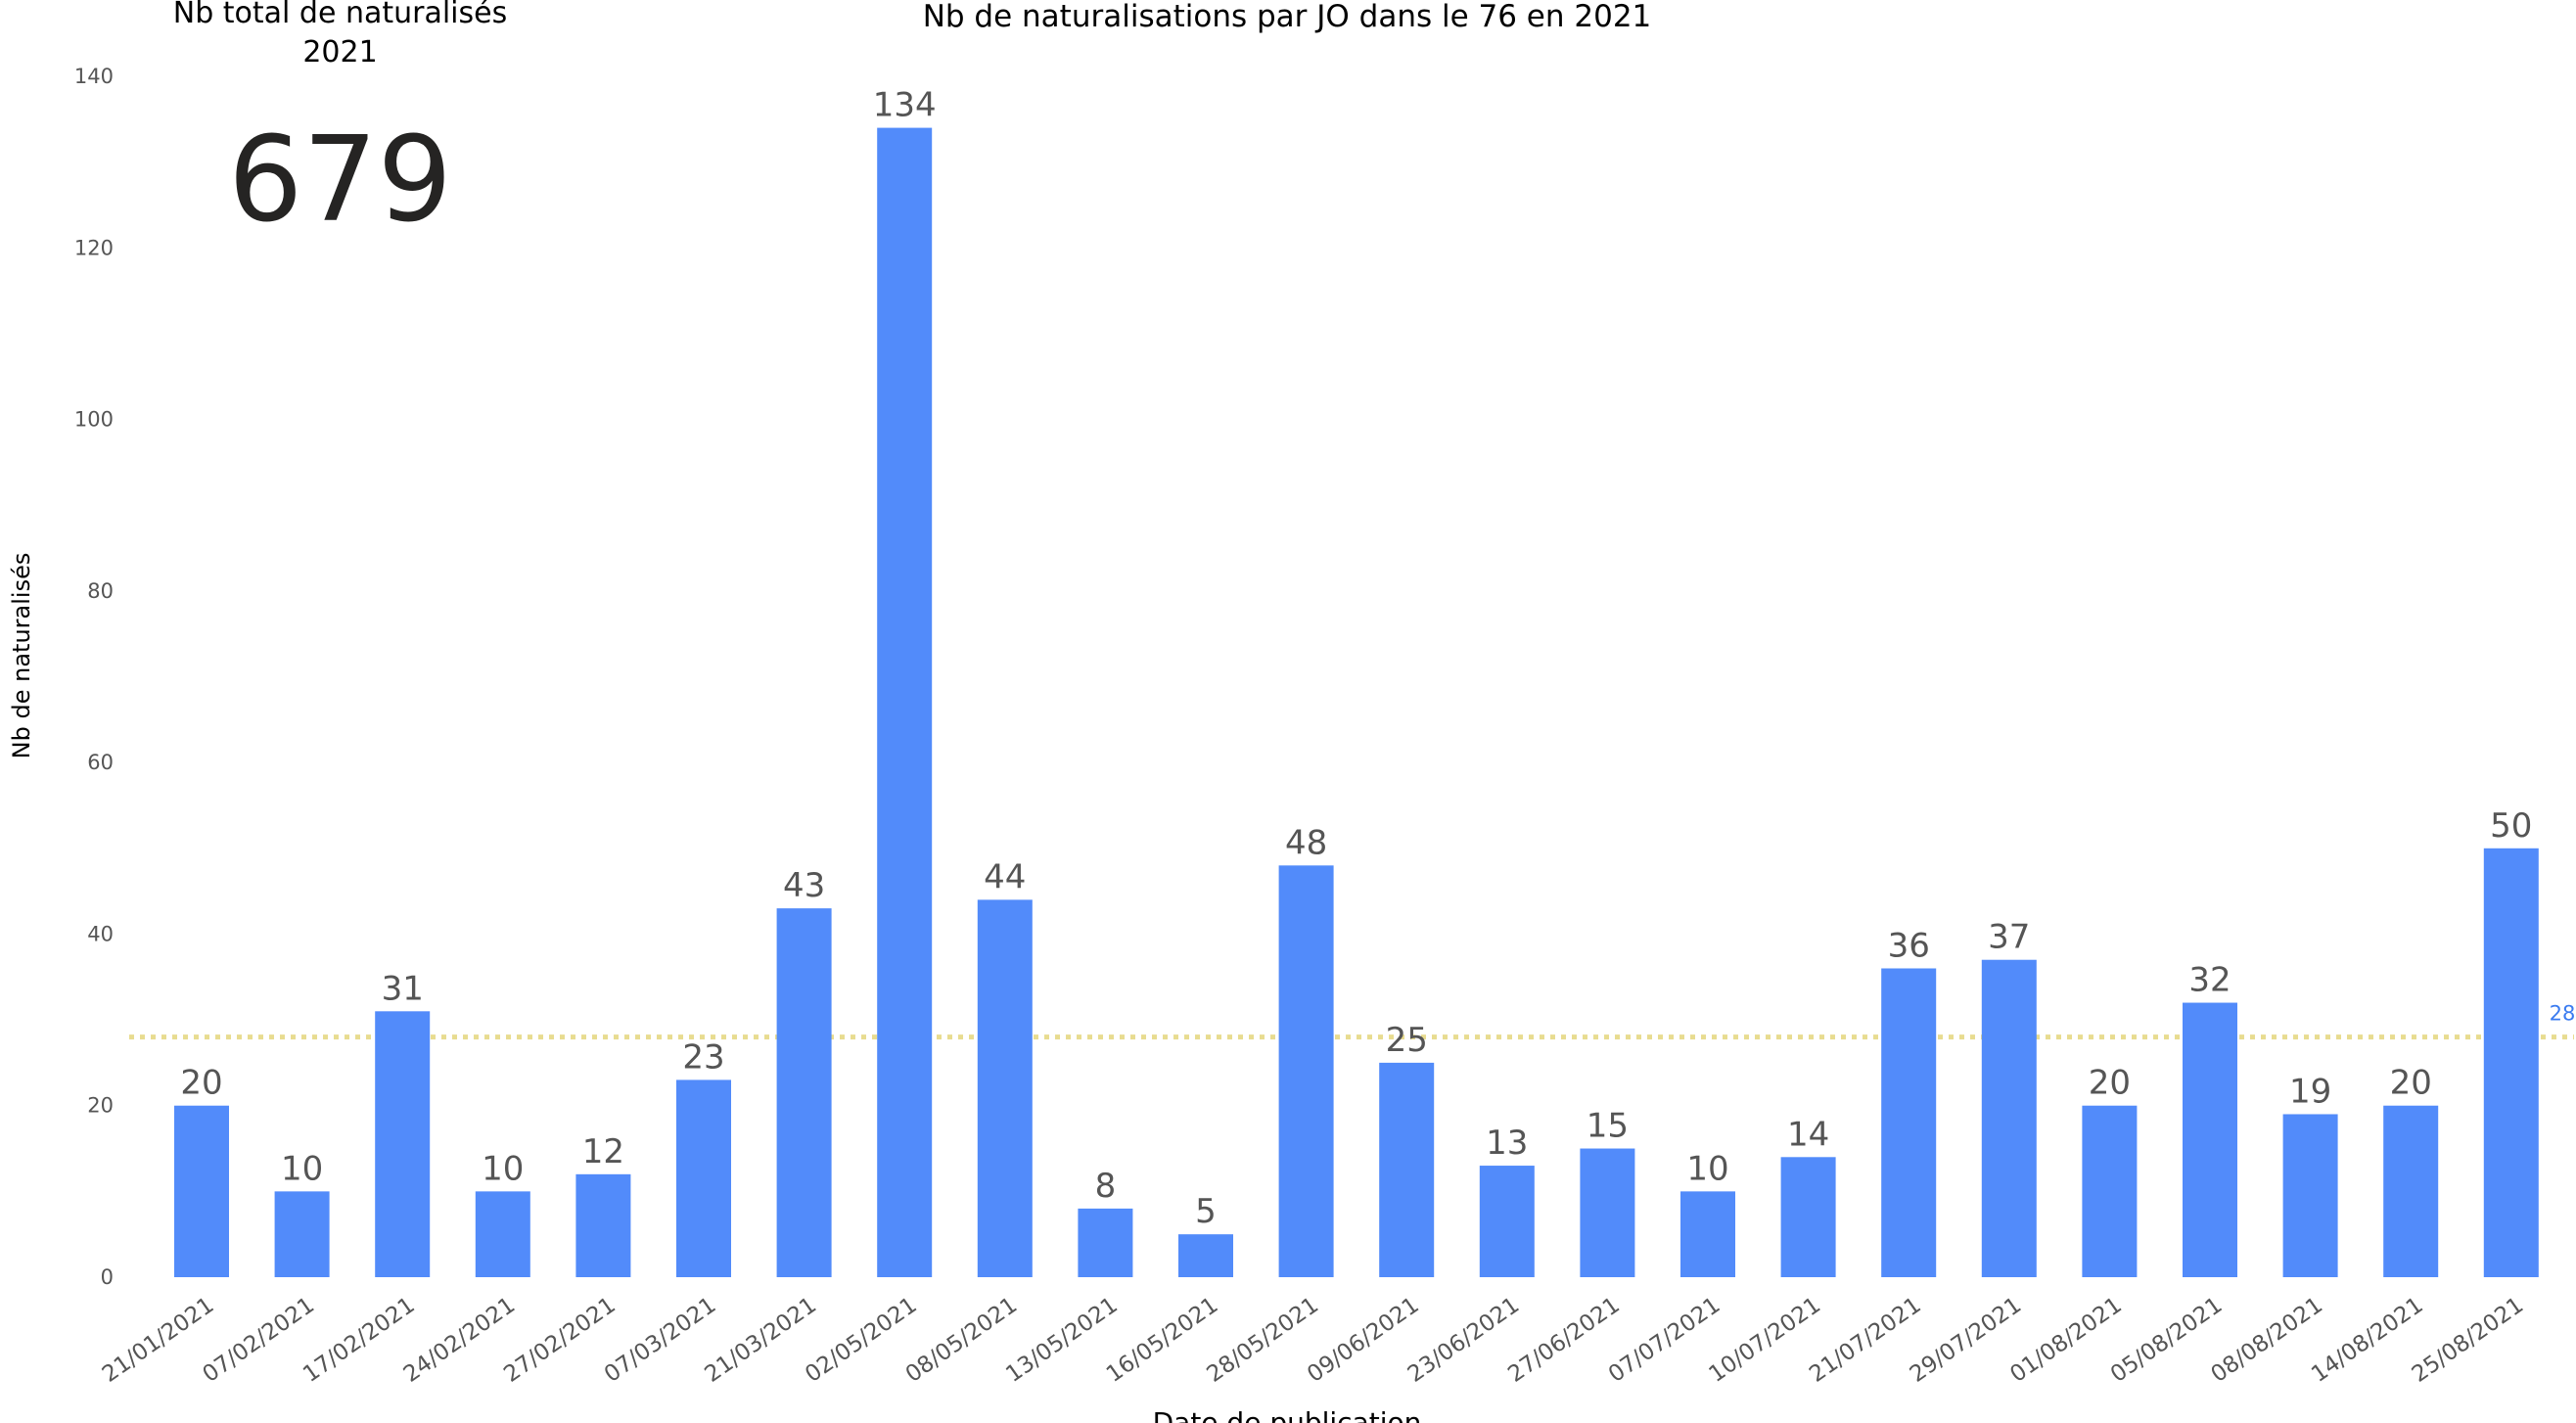  Describe the element at coordinates (761, 1340) in the screenshot. I see `x-tick-label: 21/03/2021` at that location.